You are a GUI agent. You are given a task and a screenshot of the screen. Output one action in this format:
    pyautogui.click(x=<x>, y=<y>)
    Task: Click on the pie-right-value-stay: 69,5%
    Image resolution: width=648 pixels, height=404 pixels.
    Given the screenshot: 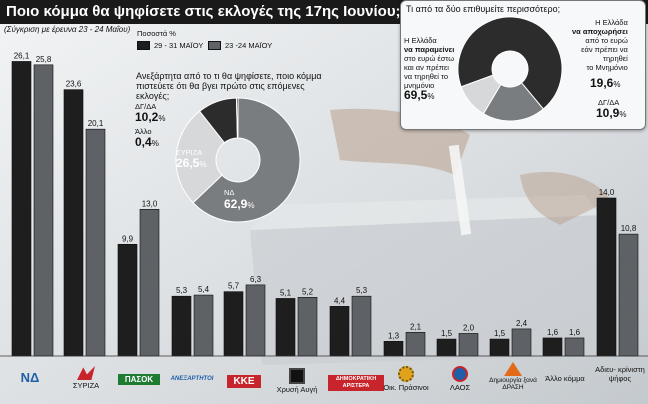 What is the action you would take?
    pyautogui.click(x=419, y=95)
    